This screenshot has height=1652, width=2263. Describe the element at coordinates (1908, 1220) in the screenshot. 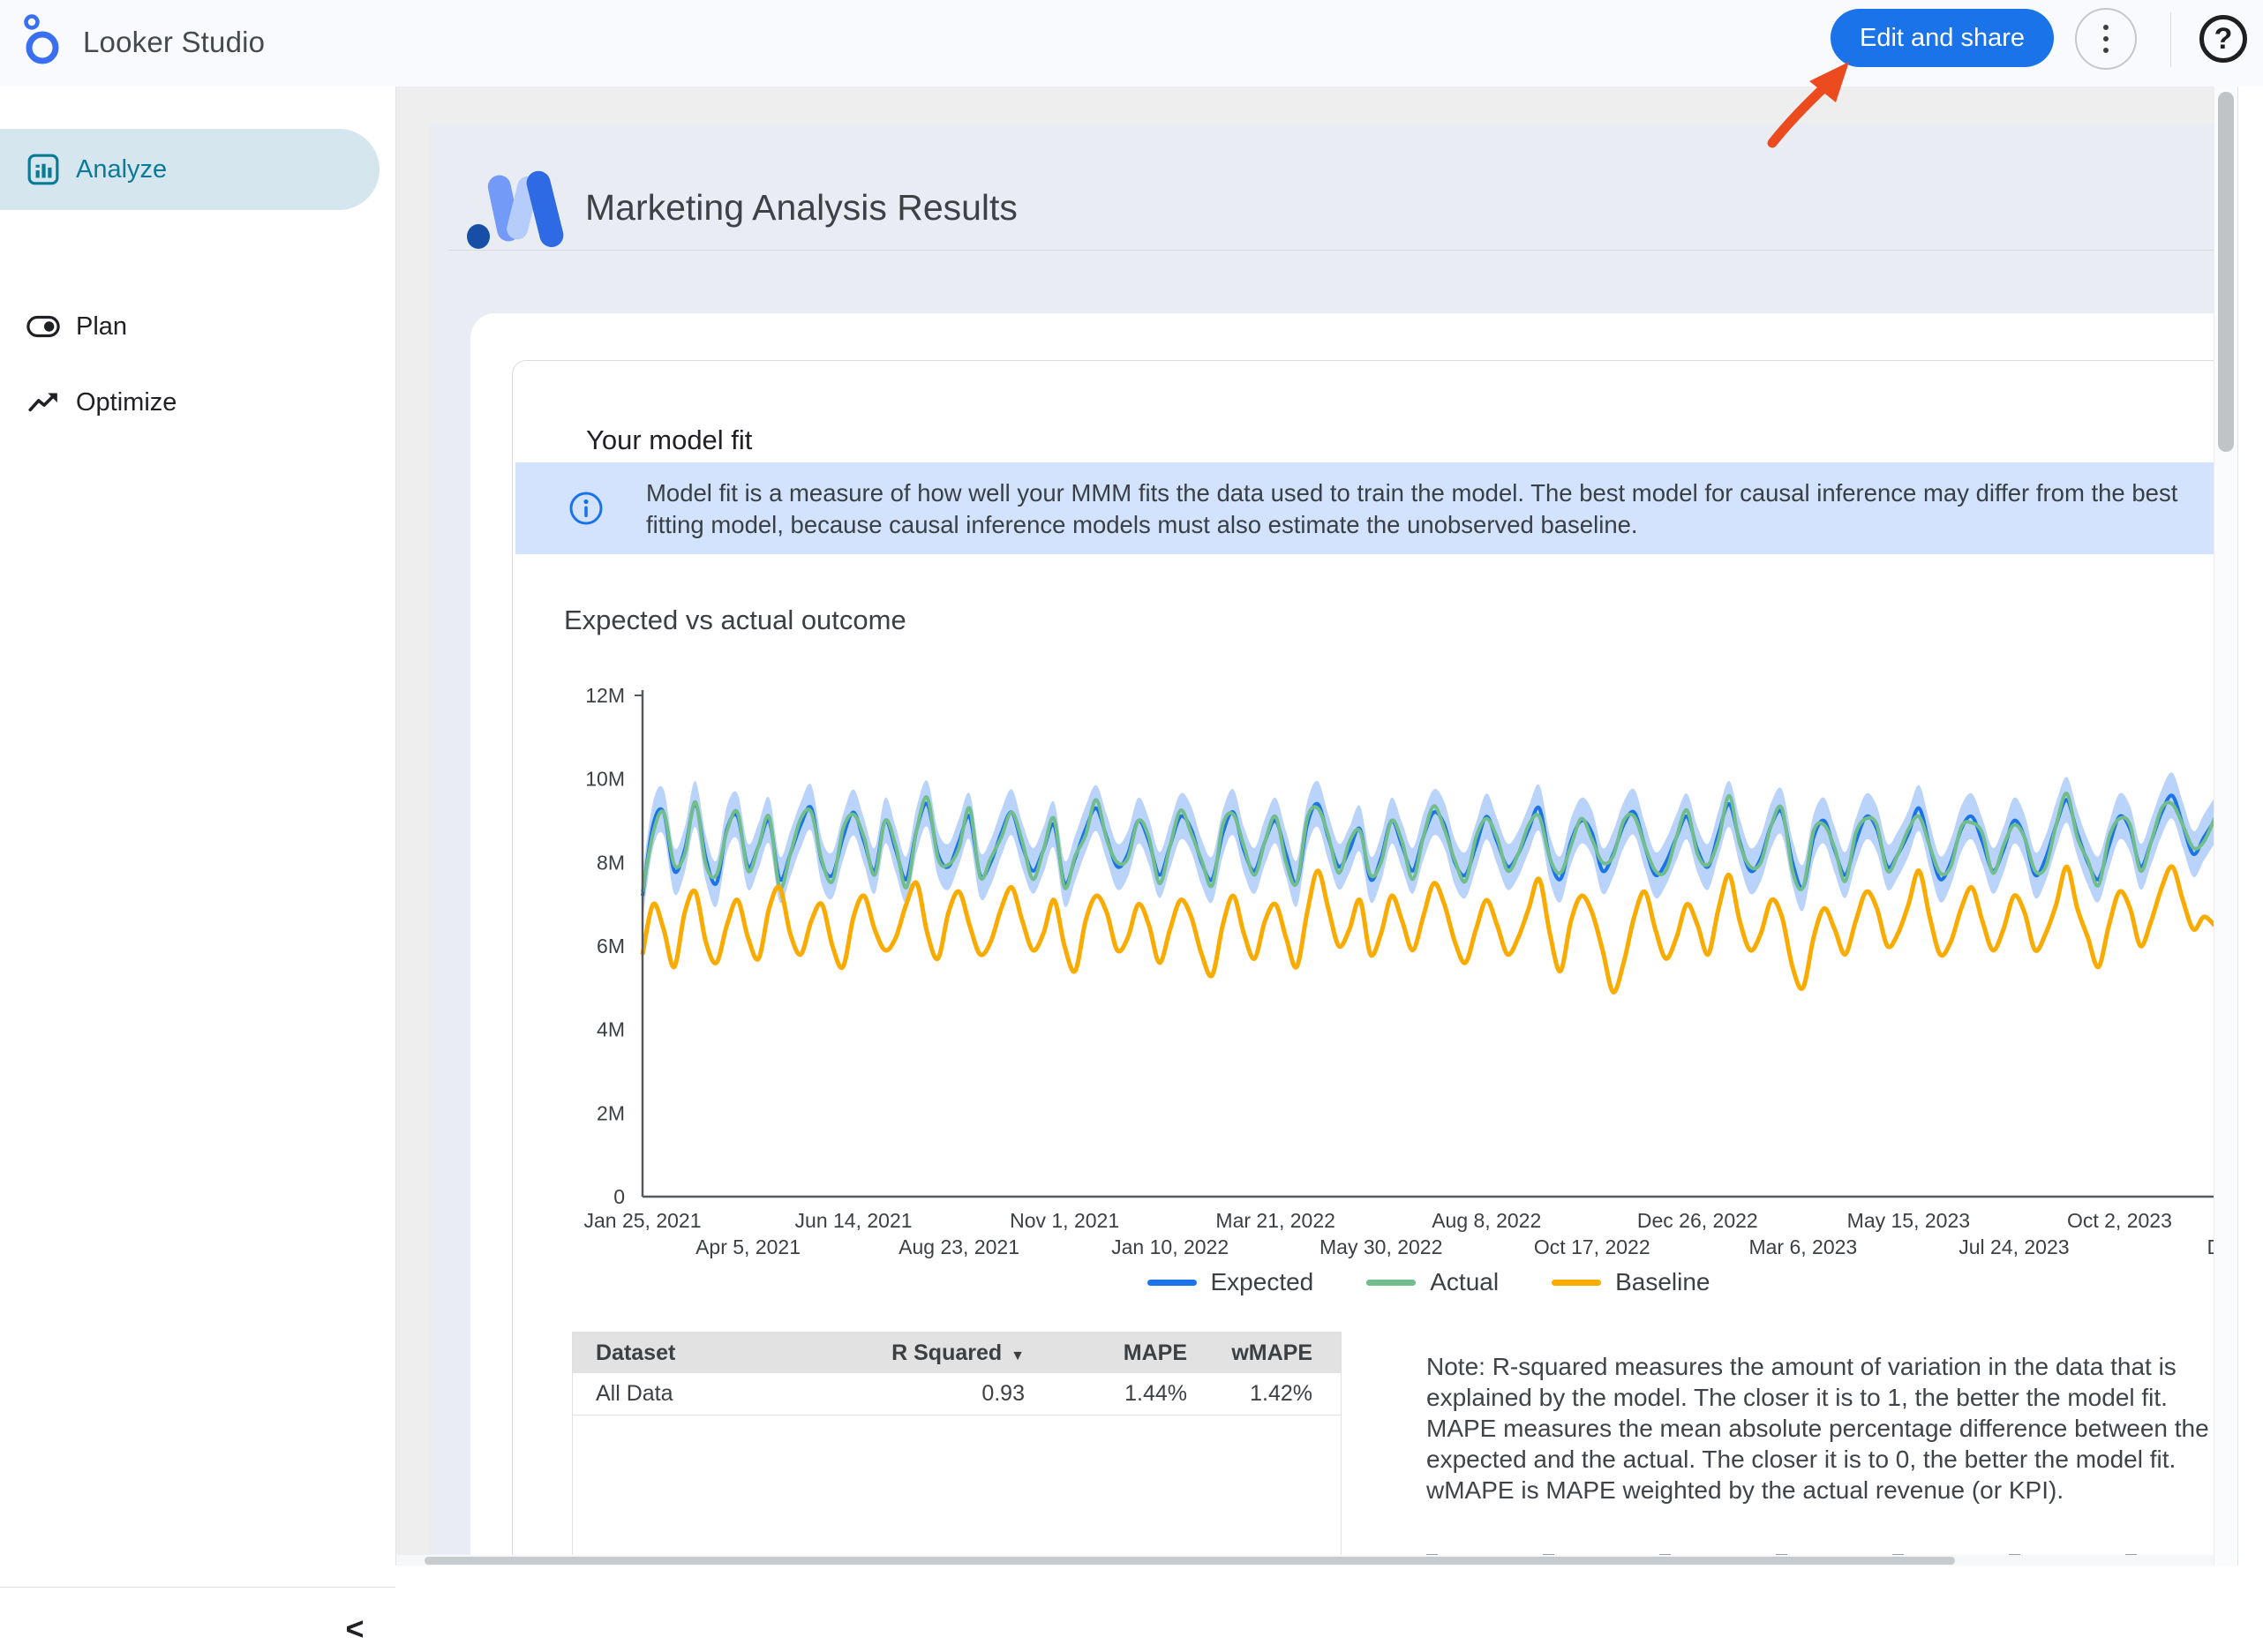

I see `x-tick-label: May 15, 2023` at that location.